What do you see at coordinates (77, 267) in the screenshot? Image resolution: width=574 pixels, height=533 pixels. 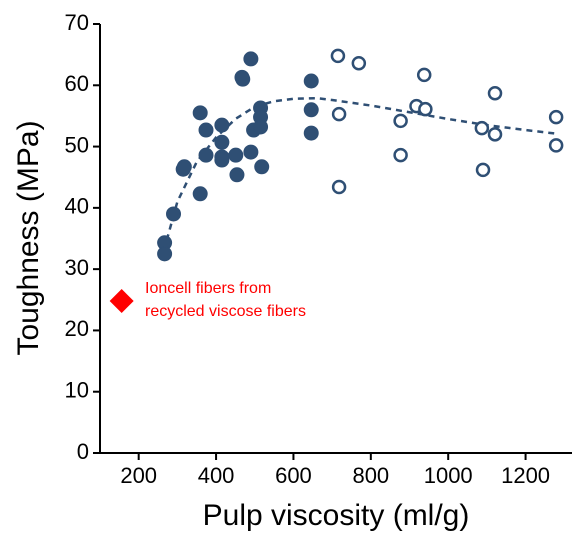 I see `y-tick-label: 30` at bounding box center [77, 267].